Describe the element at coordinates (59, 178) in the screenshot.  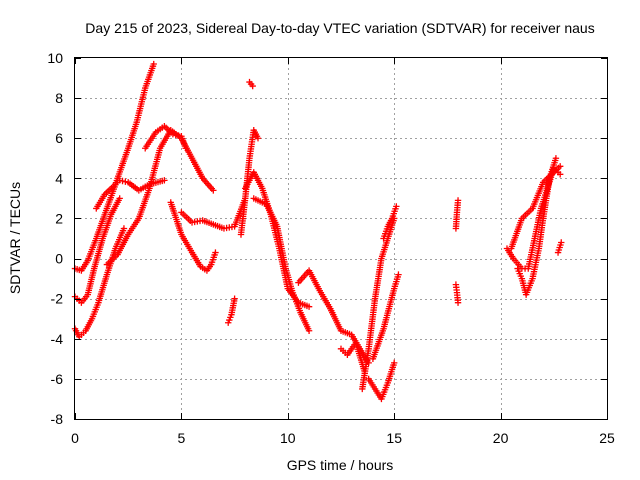
I see `y-tick-label: 4` at that location.